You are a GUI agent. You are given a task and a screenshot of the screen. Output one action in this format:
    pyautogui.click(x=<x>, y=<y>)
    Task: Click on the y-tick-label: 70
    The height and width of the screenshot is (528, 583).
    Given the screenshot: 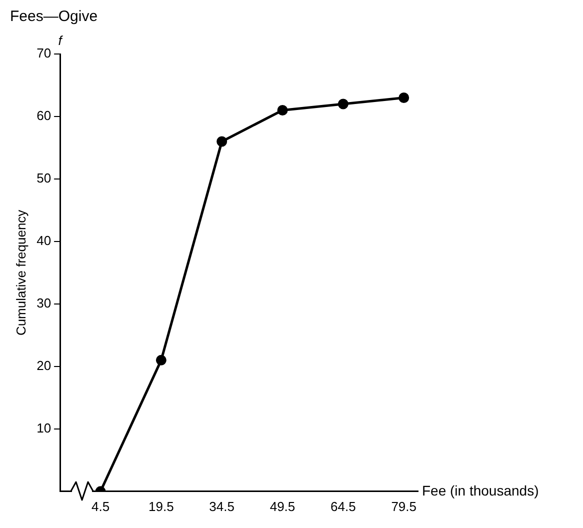 What is the action you would take?
    pyautogui.click(x=44, y=53)
    